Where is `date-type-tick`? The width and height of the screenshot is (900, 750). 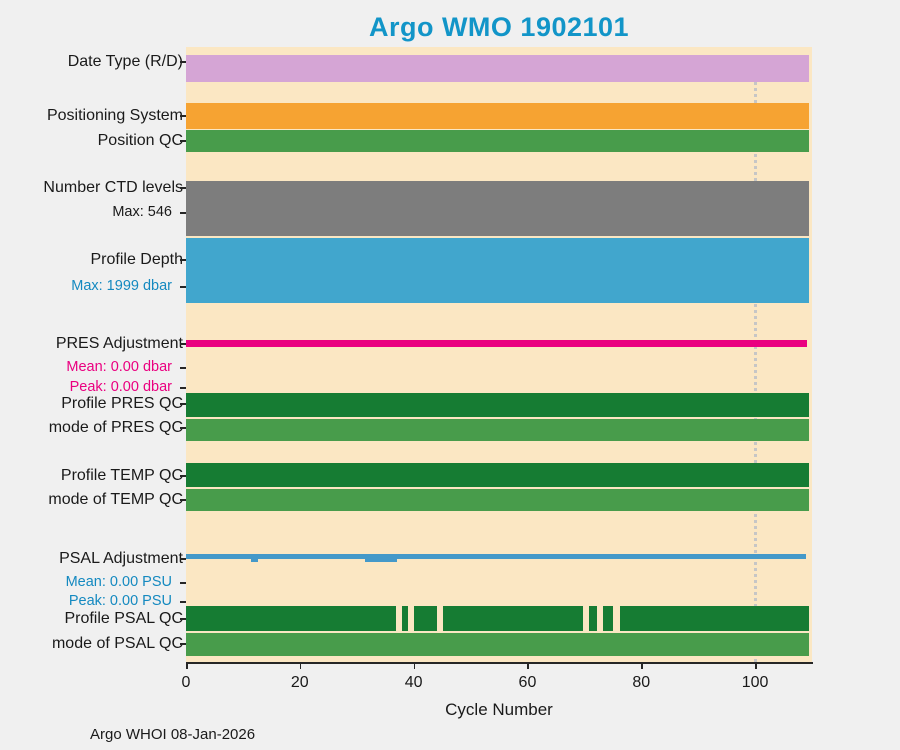 date-type-tick is located at coordinates (183, 62).